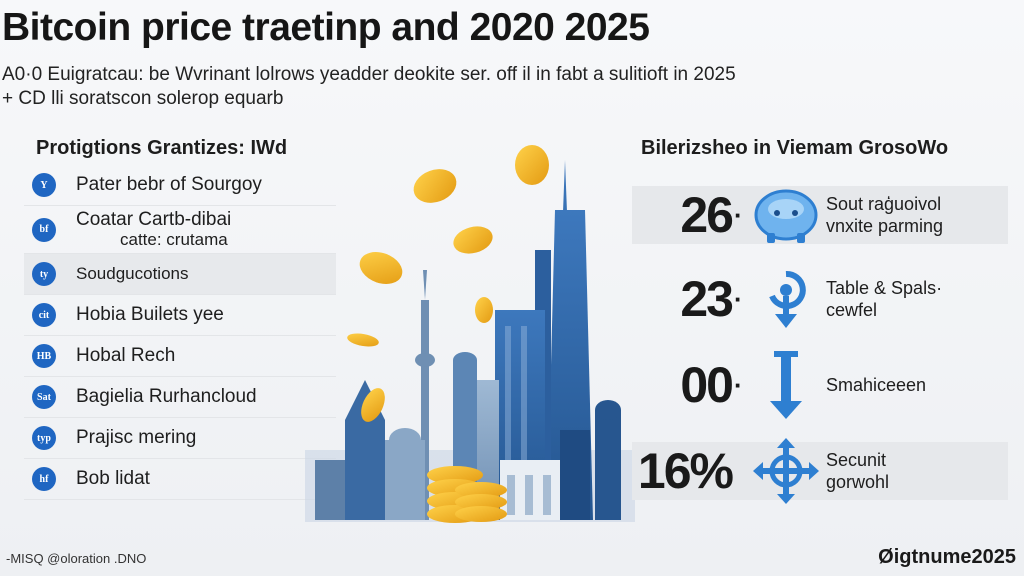 The width and height of the screenshot is (1024, 576). I want to click on list-item: bf Coatar Cartb-dibai catte: crutama, so click(180, 230).